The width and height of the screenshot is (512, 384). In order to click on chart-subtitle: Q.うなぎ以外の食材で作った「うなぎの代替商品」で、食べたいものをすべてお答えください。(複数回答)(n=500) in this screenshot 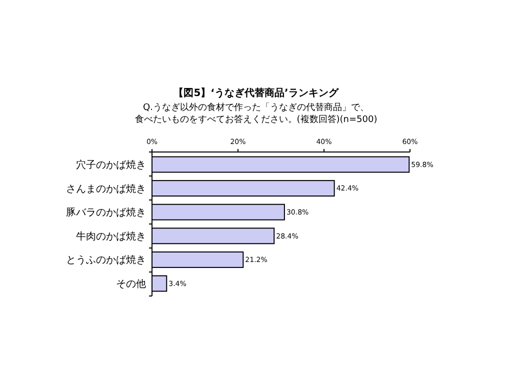, I will do `click(256, 113)`.